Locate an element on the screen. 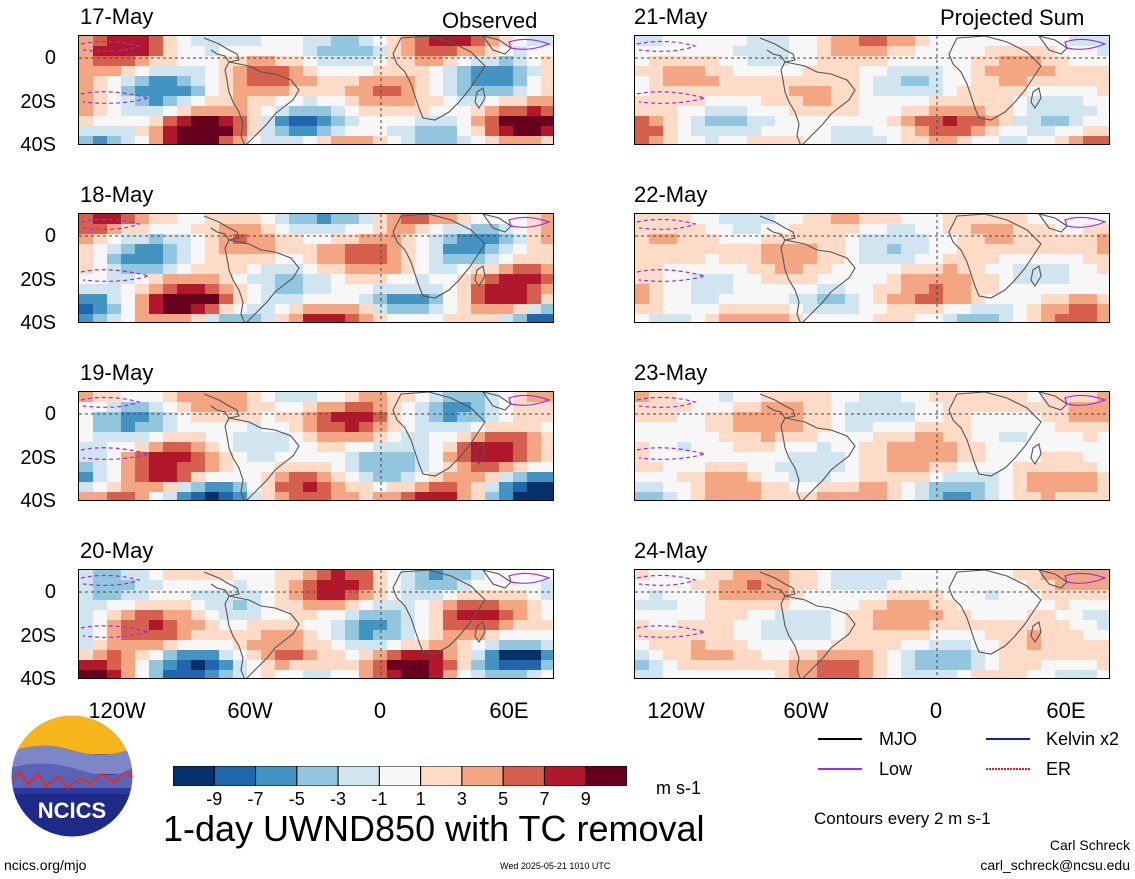 This screenshot has width=1135, height=879. panel-date-proj-2: 22-May is located at coordinates (671, 194).